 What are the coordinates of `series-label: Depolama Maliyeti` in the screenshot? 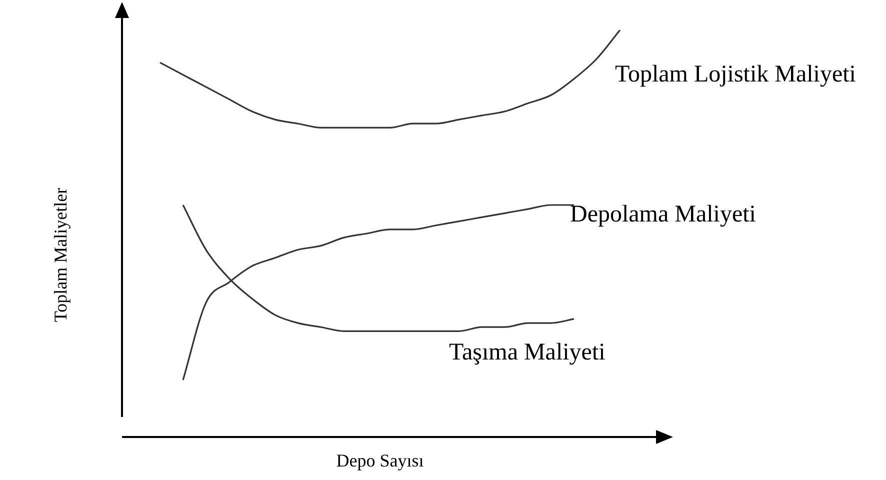 It's located at (663, 214).